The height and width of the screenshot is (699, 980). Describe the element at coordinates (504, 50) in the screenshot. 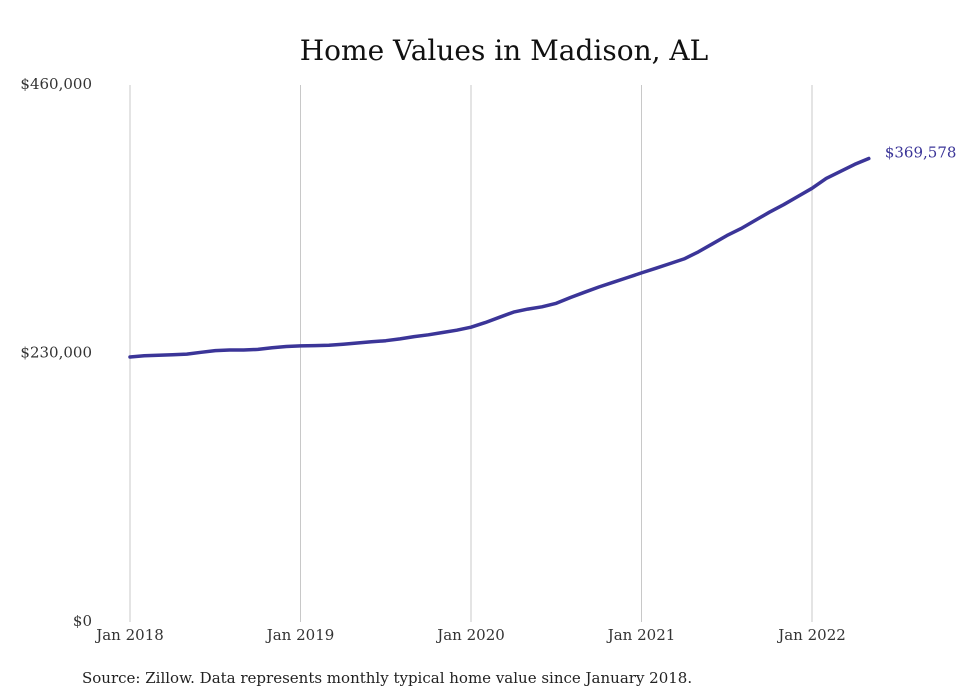

I see `chart-title: Home Values in Madison, AL` at that location.